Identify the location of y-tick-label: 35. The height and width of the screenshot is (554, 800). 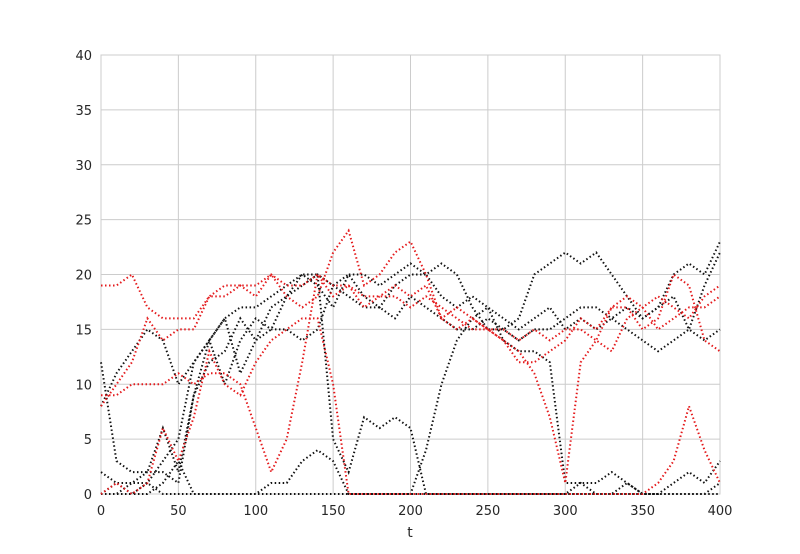
(83, 111).